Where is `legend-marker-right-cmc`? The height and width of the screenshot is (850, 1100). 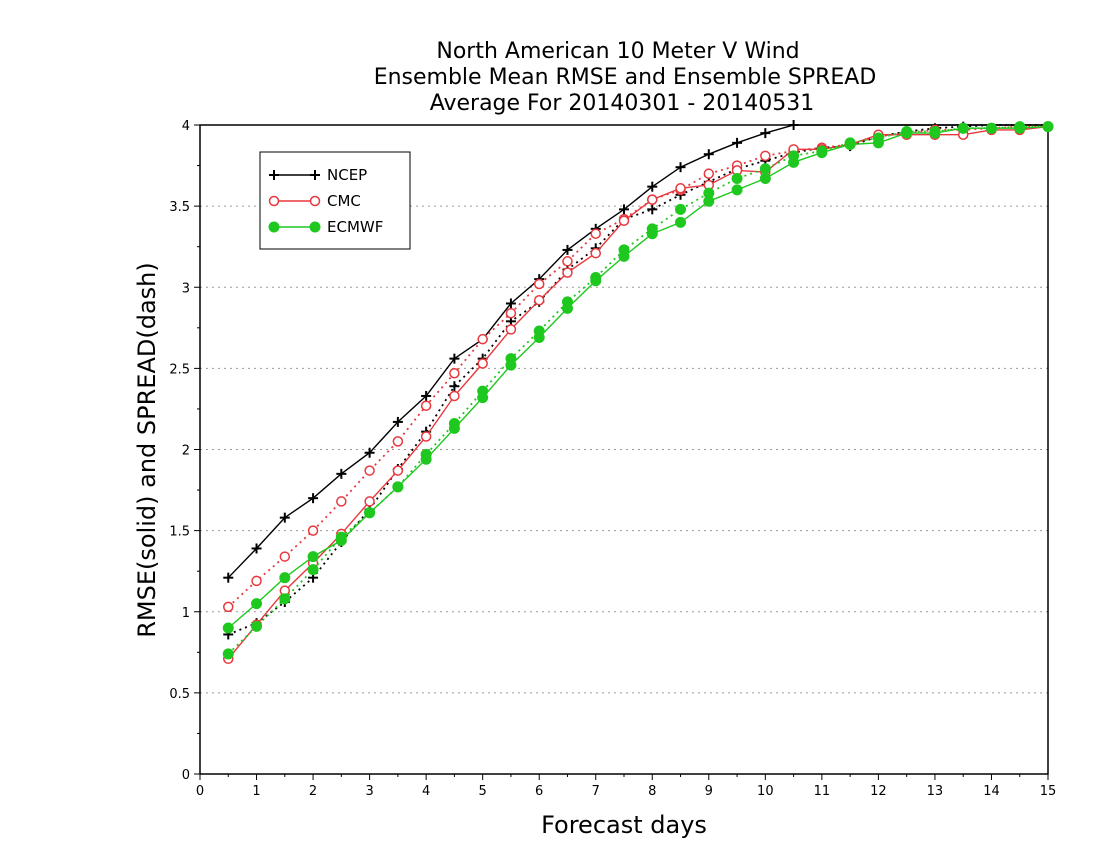
legend-marker-right-cmc is located at coordinates (315, 201).